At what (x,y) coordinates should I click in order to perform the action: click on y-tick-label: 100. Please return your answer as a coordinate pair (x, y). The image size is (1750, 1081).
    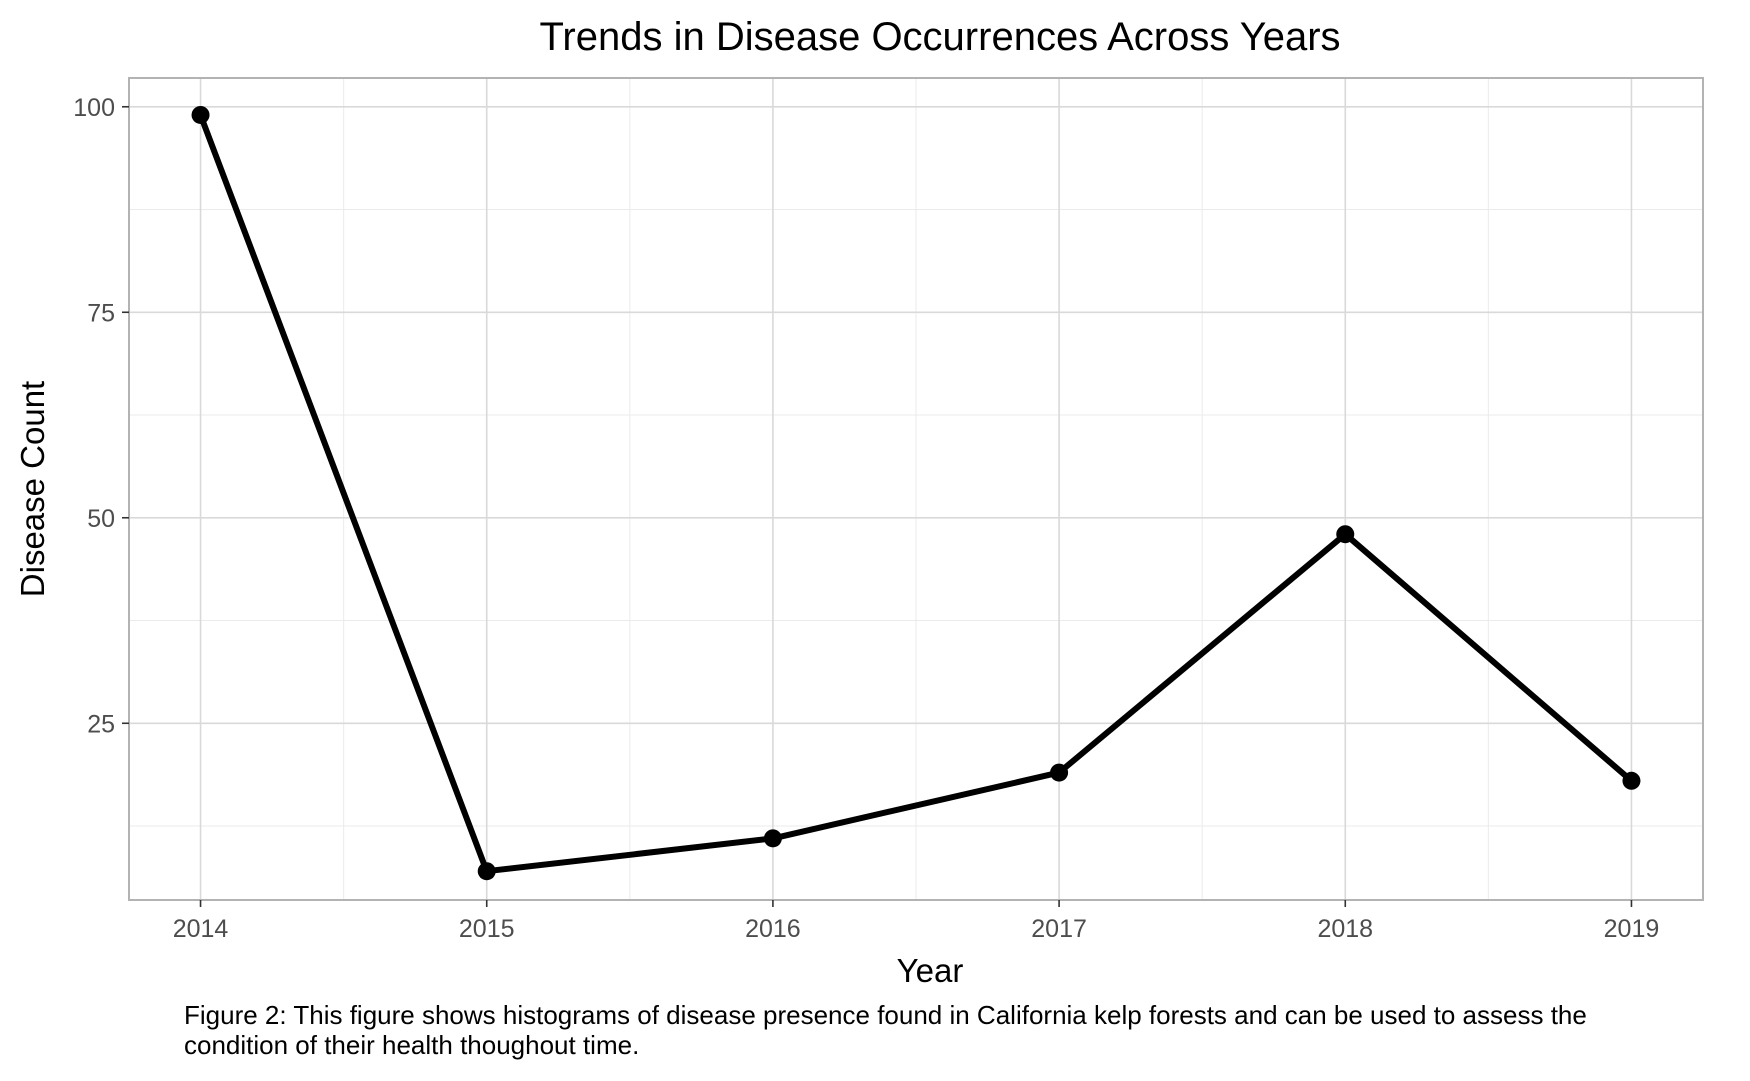
    Looking at the image, I should click on (94, 108).